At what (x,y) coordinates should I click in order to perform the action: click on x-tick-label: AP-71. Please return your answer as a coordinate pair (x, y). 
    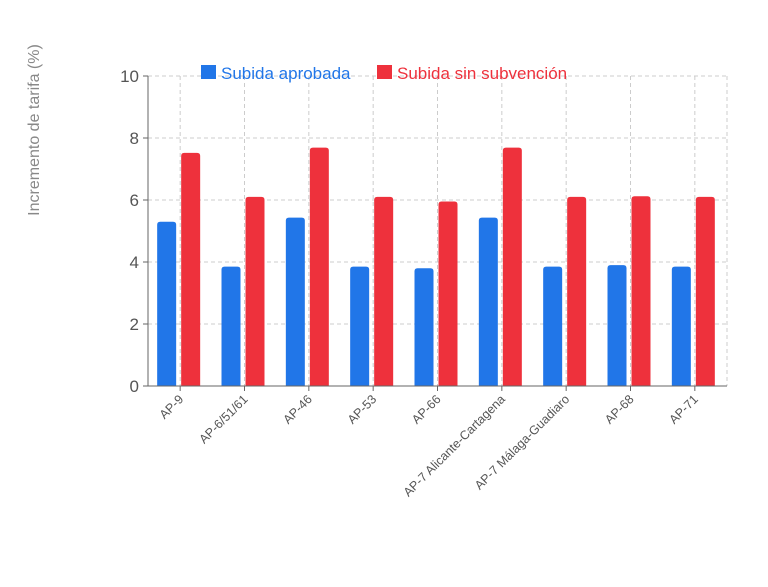
    Looking at the image, I should click on (683, 409).